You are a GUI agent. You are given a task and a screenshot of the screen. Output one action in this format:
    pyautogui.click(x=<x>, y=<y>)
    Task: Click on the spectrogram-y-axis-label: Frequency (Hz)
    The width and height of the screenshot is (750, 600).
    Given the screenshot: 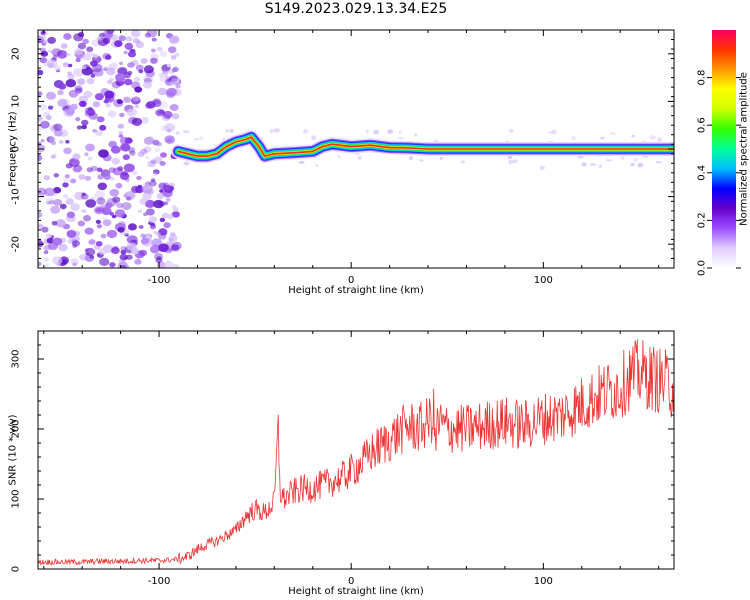 What is the action you would take?
    pyautogui.click(x=13, y=149)
    